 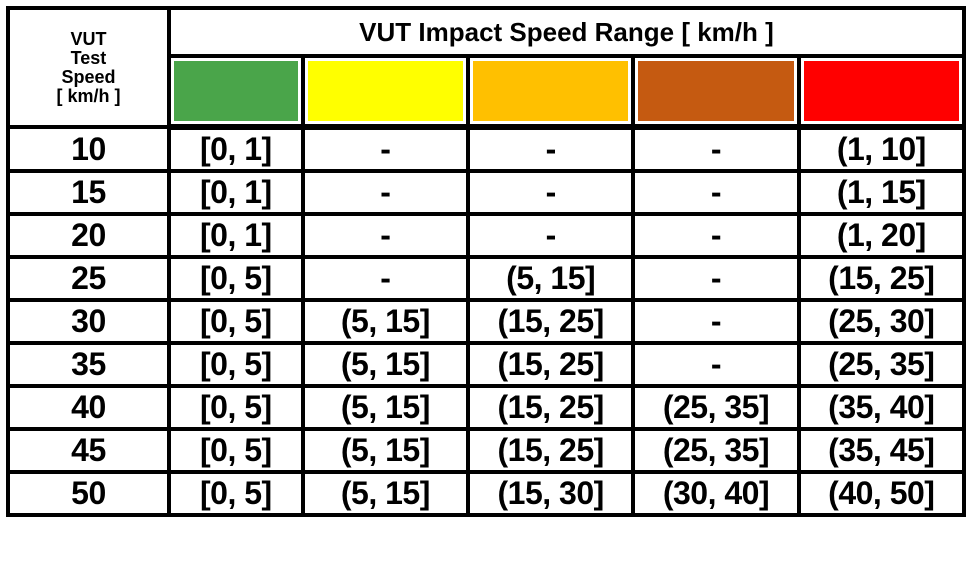 What do you see at coordinates (88, 321) in the screenshot?
I see `test-speed-cell: 30` at bounding box center [88, 321].